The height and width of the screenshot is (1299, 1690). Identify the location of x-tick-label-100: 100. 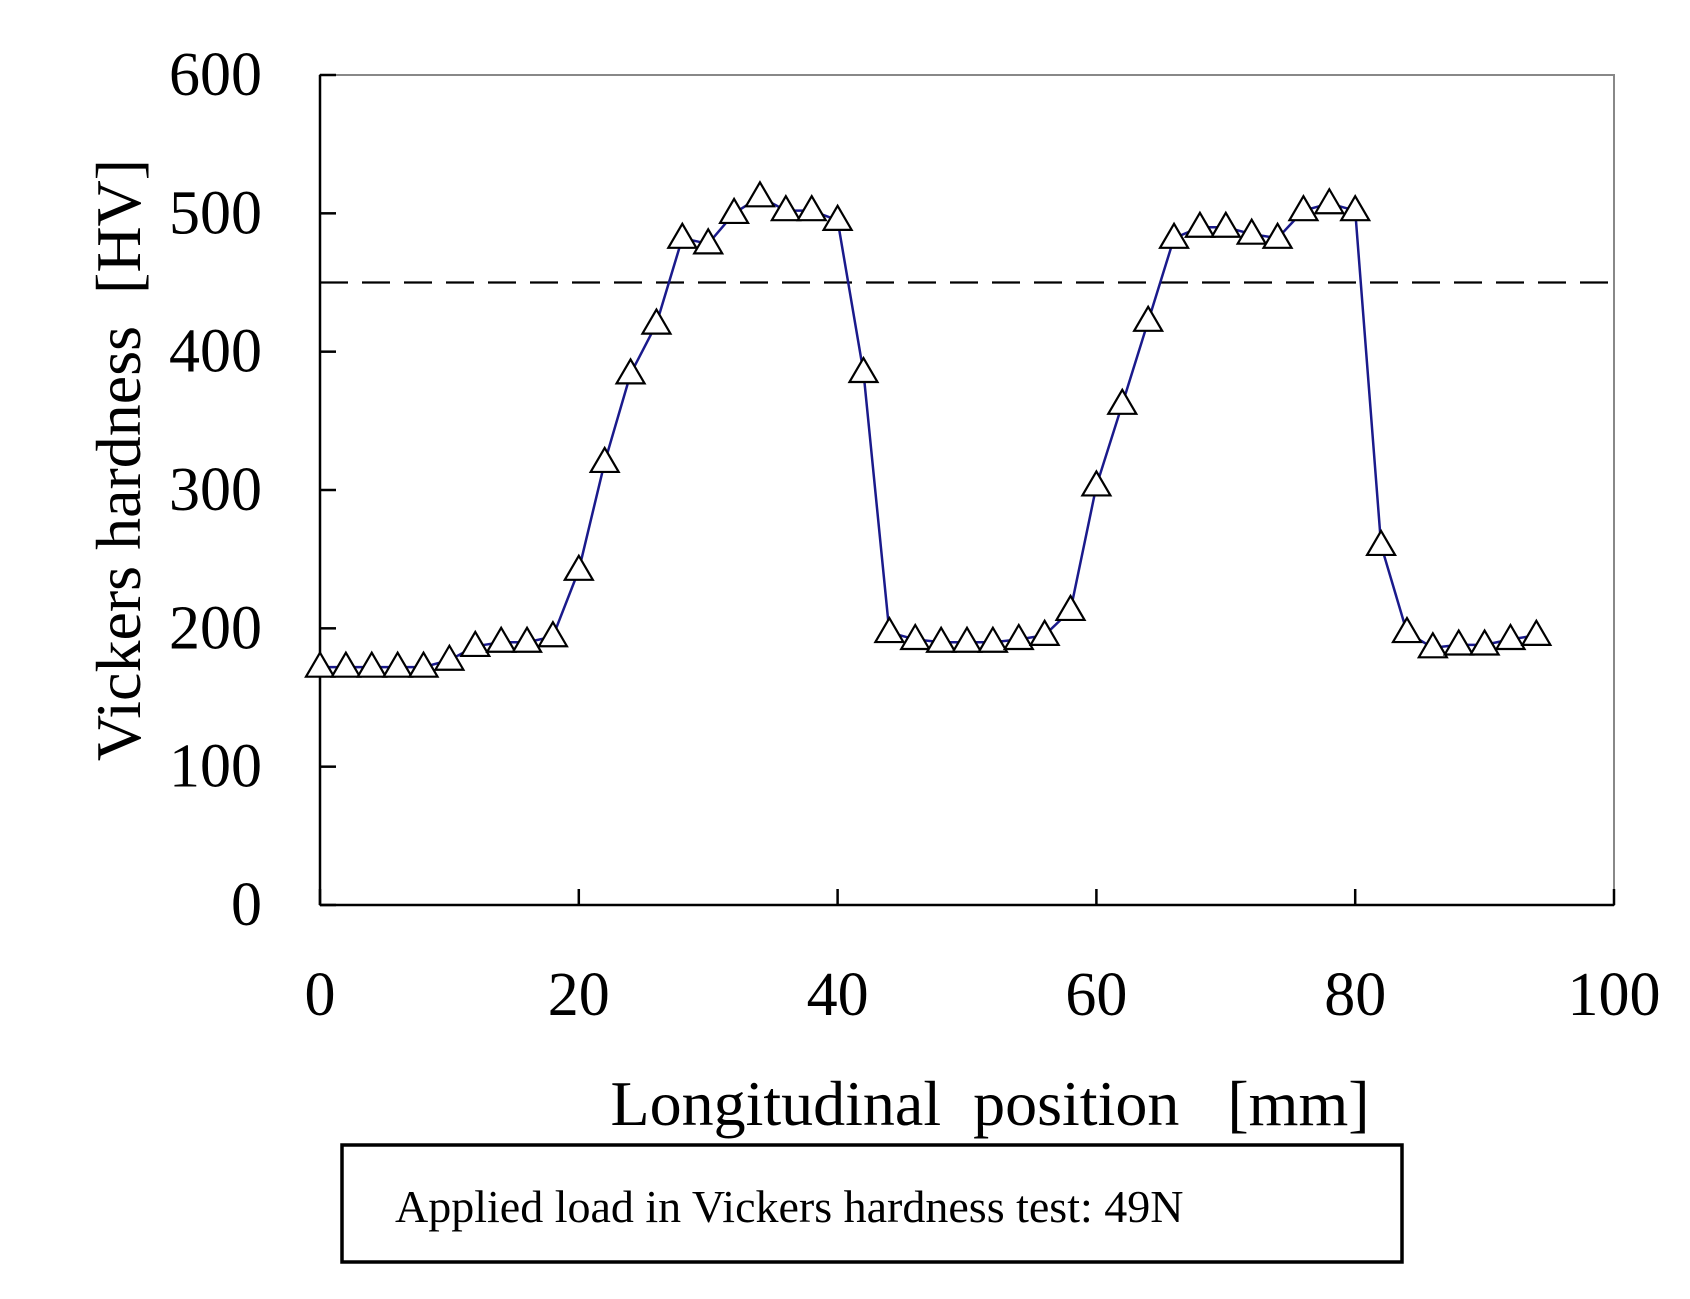
(1614, 995).